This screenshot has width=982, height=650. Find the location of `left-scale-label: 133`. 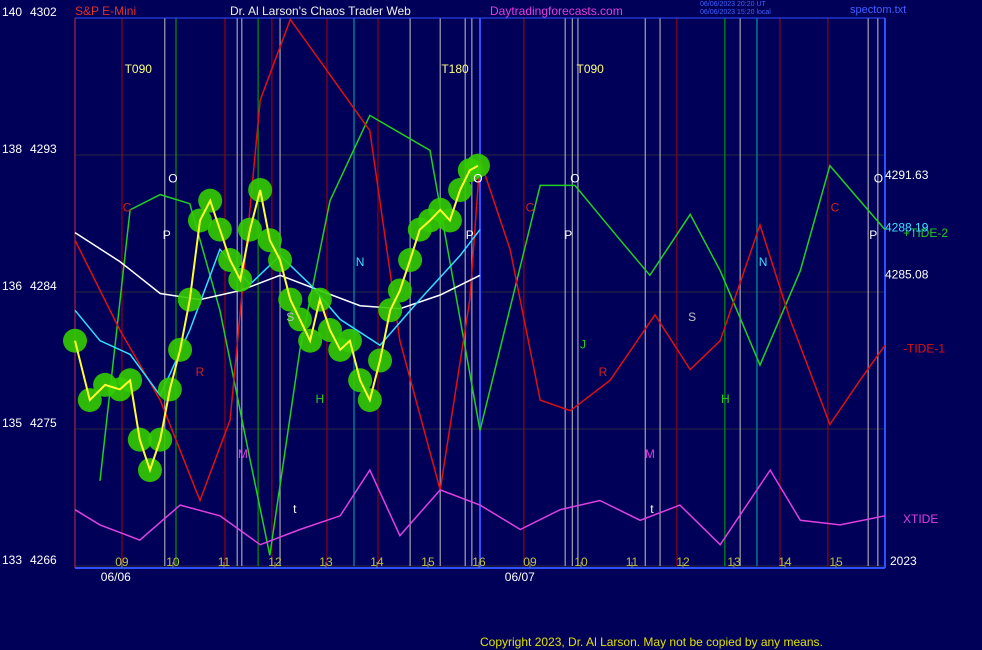

left-scale-label: 133 is located at coordinates (12, 560).